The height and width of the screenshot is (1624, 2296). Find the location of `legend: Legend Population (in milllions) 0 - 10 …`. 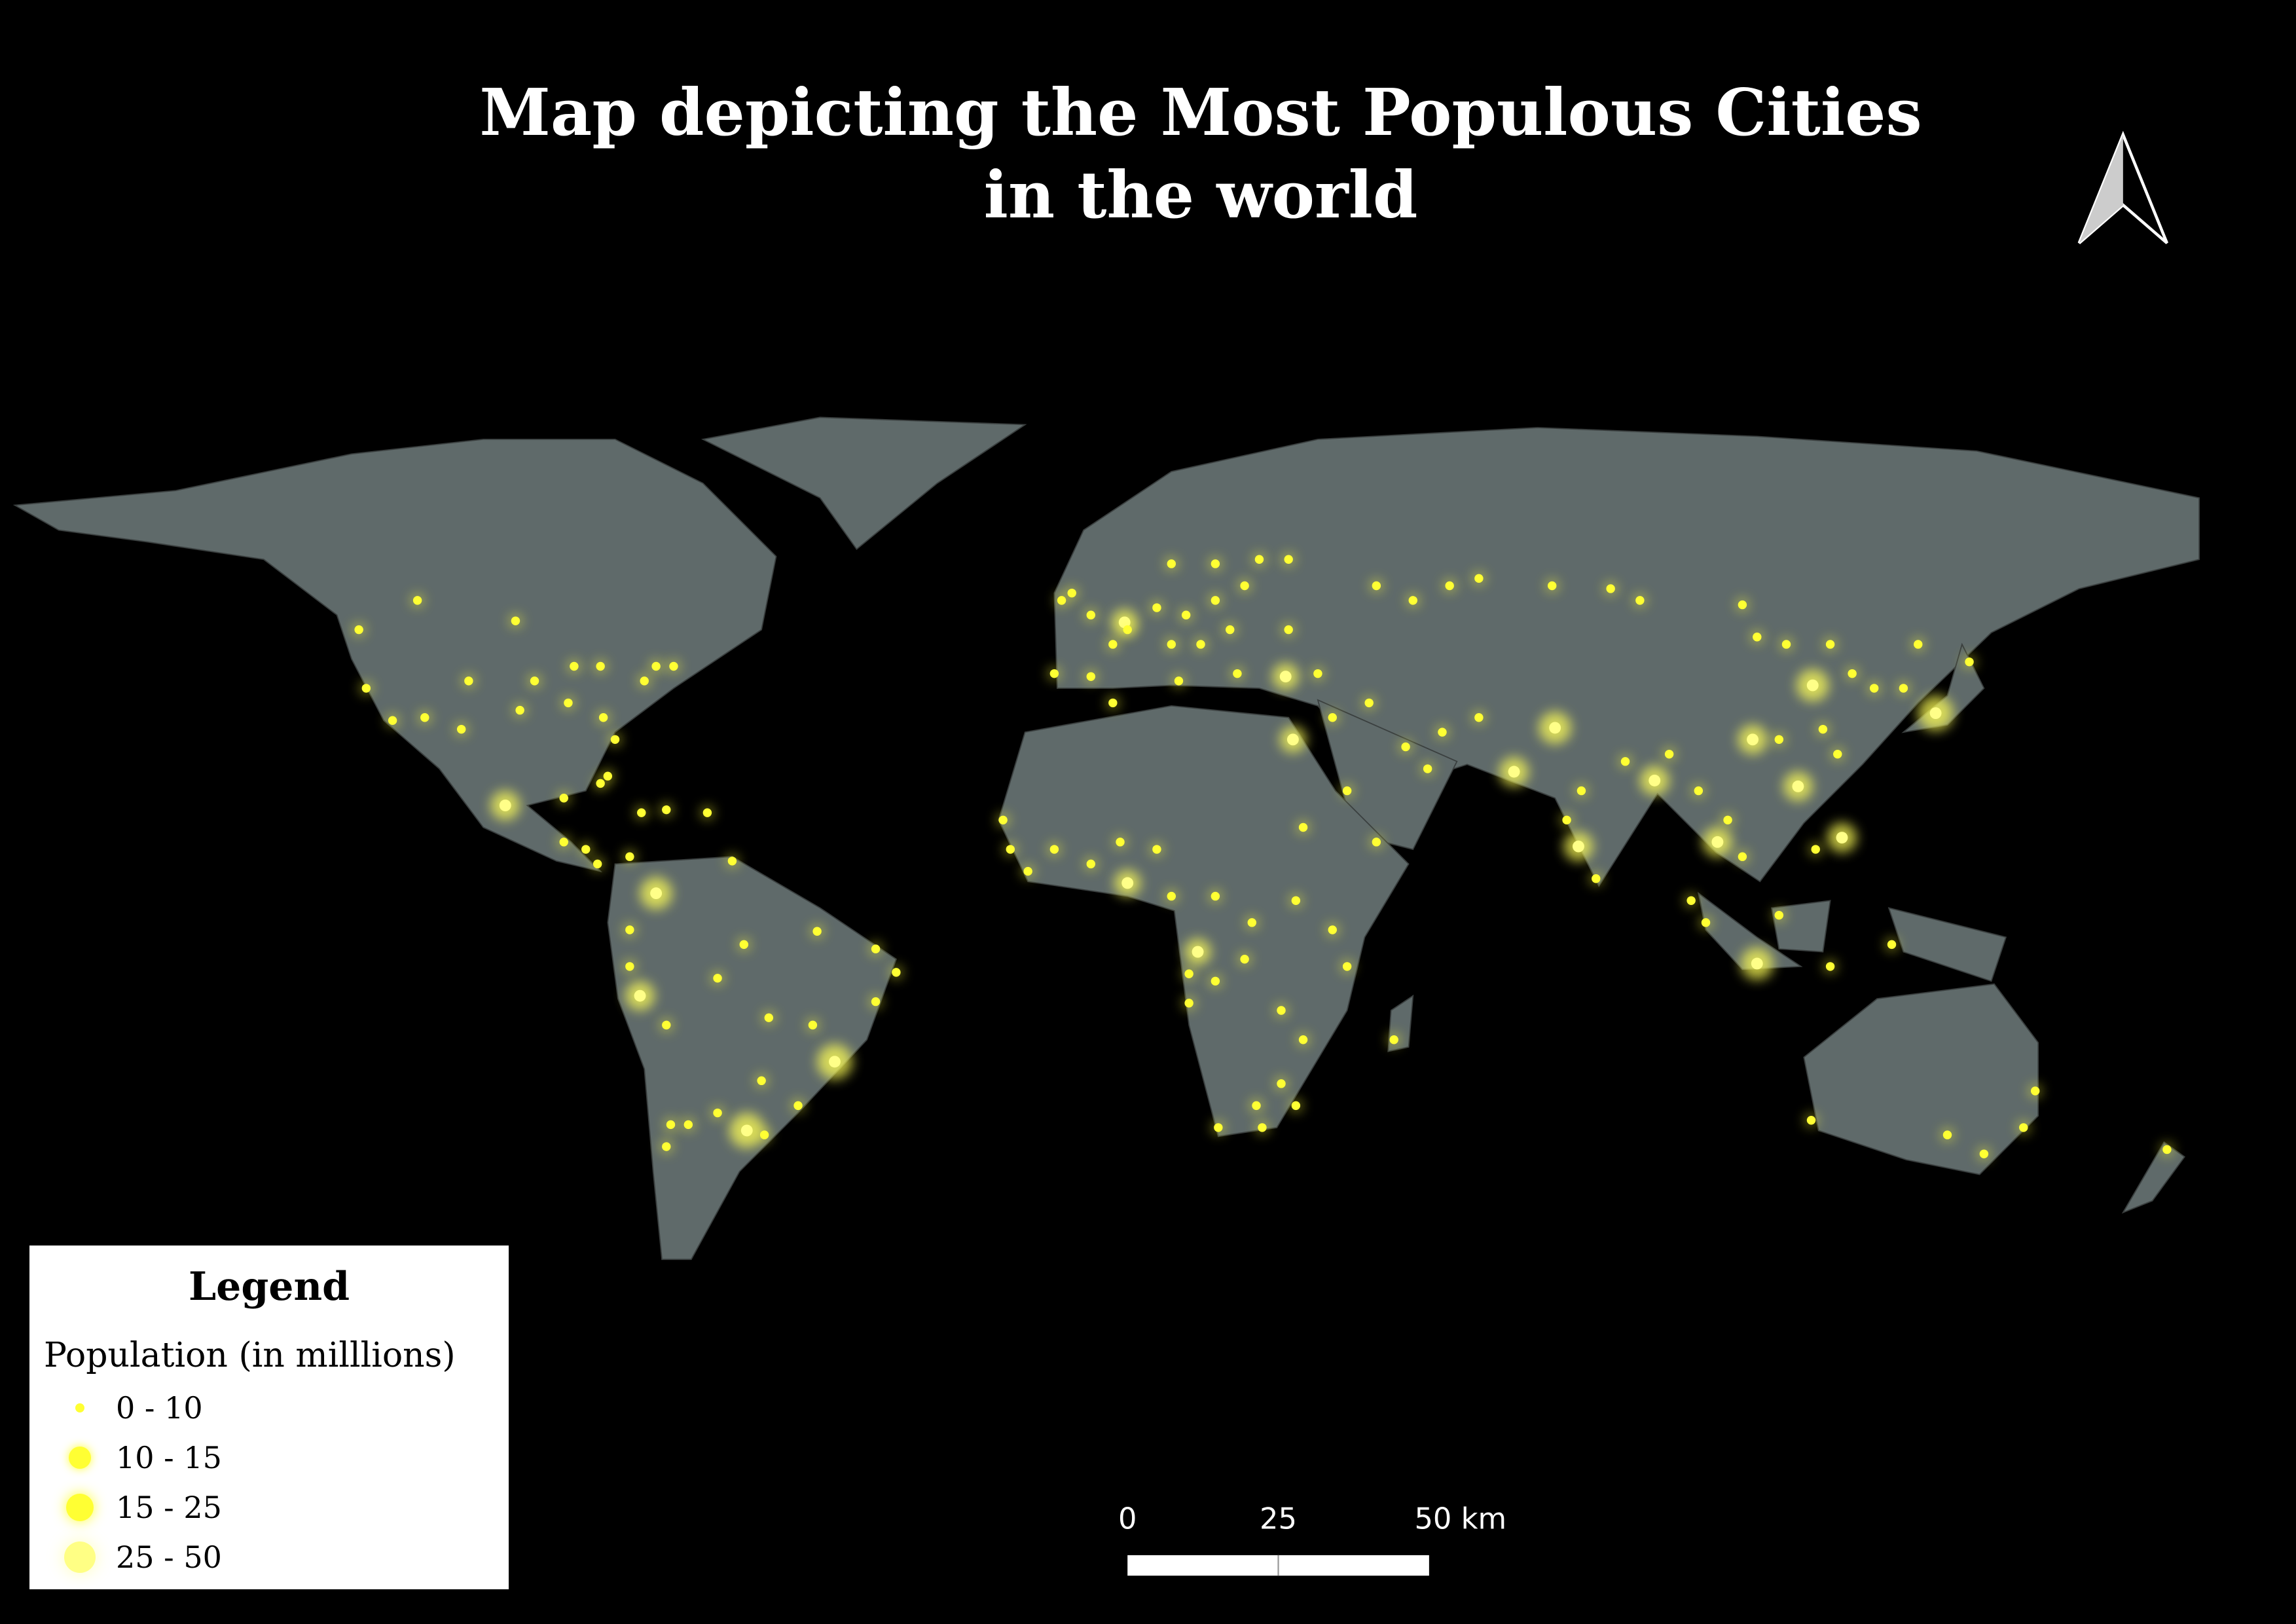

legend: Legend Population (in milllions) 0 - 10 … is located at coordinates (269, 1417).